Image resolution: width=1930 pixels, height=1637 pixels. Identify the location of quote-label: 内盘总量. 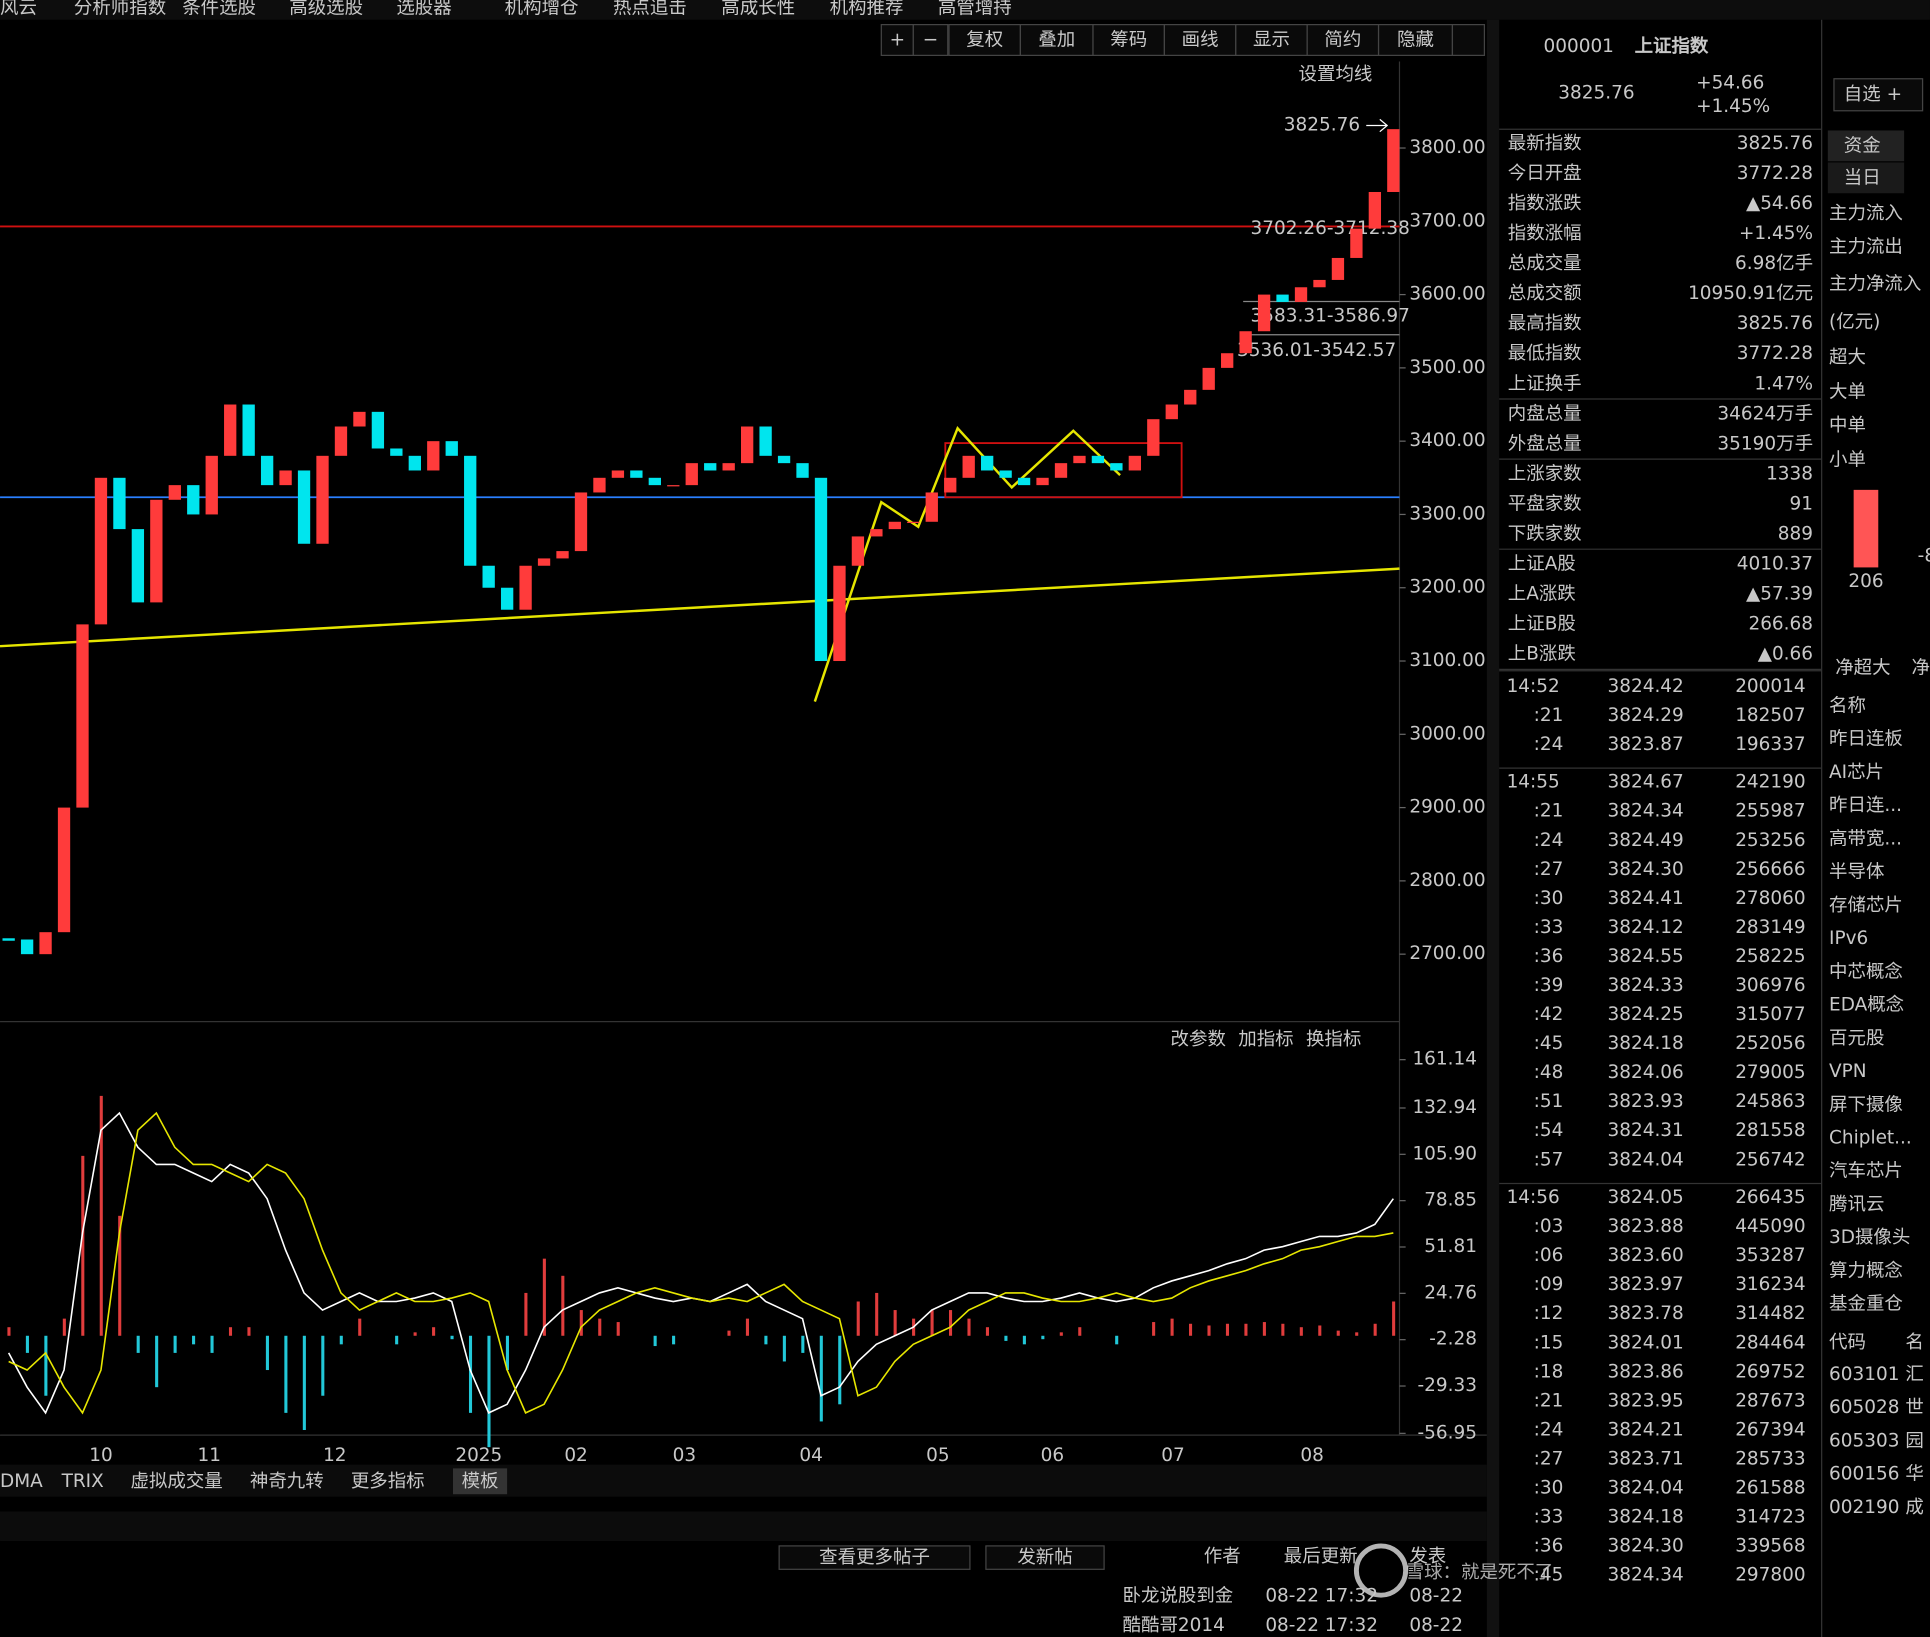
(1545, 413).